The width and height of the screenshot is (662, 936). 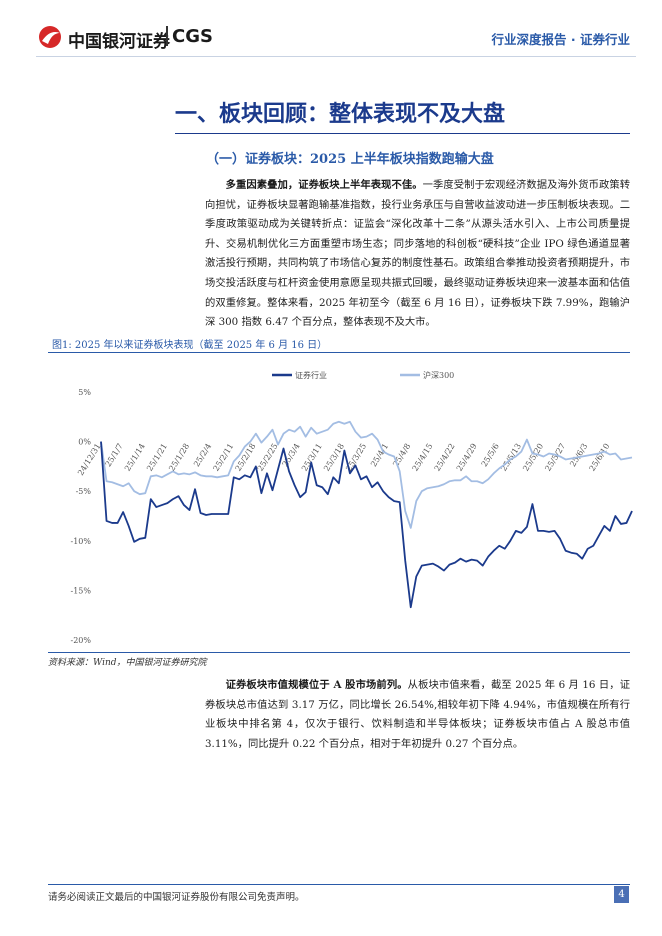 What do you see at coordinates (167, 36) in the screenshot?
I see `logo-separator` at bounding box center [167, 36].